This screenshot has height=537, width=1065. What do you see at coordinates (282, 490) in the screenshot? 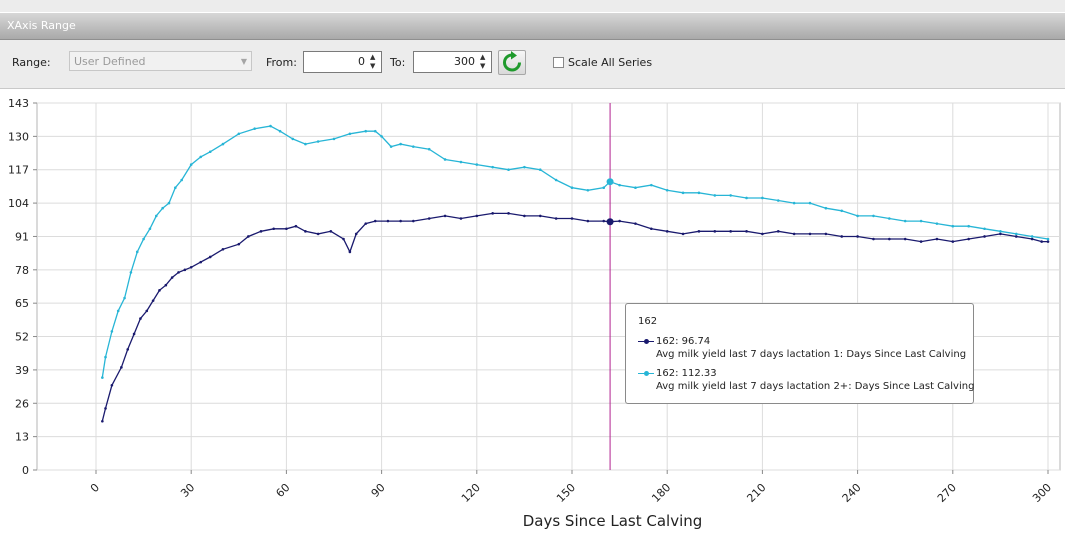
I see `x-tick-label: 60` at bounding box center [282, 490].